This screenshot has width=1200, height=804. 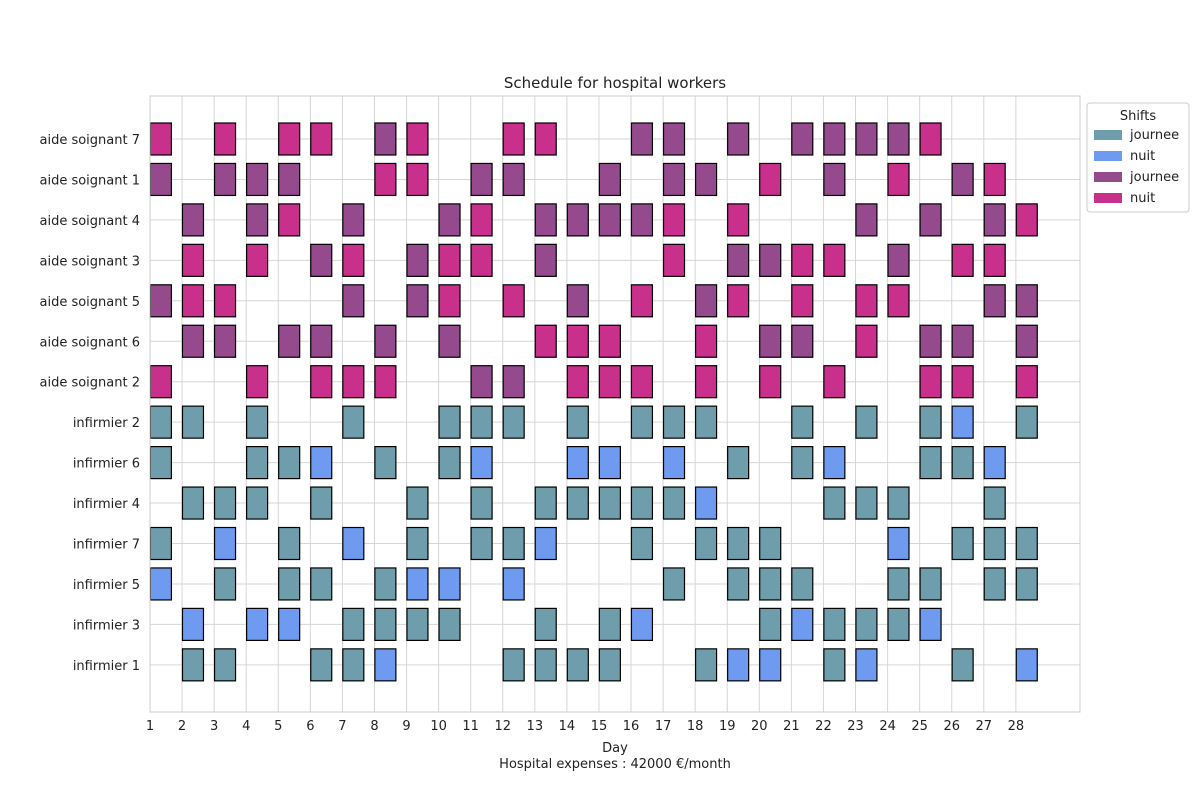 What do you see at coordinates (663, 726) in the screenshot?
I see `x-tick-label: 17` at bounding box center [663, 726].